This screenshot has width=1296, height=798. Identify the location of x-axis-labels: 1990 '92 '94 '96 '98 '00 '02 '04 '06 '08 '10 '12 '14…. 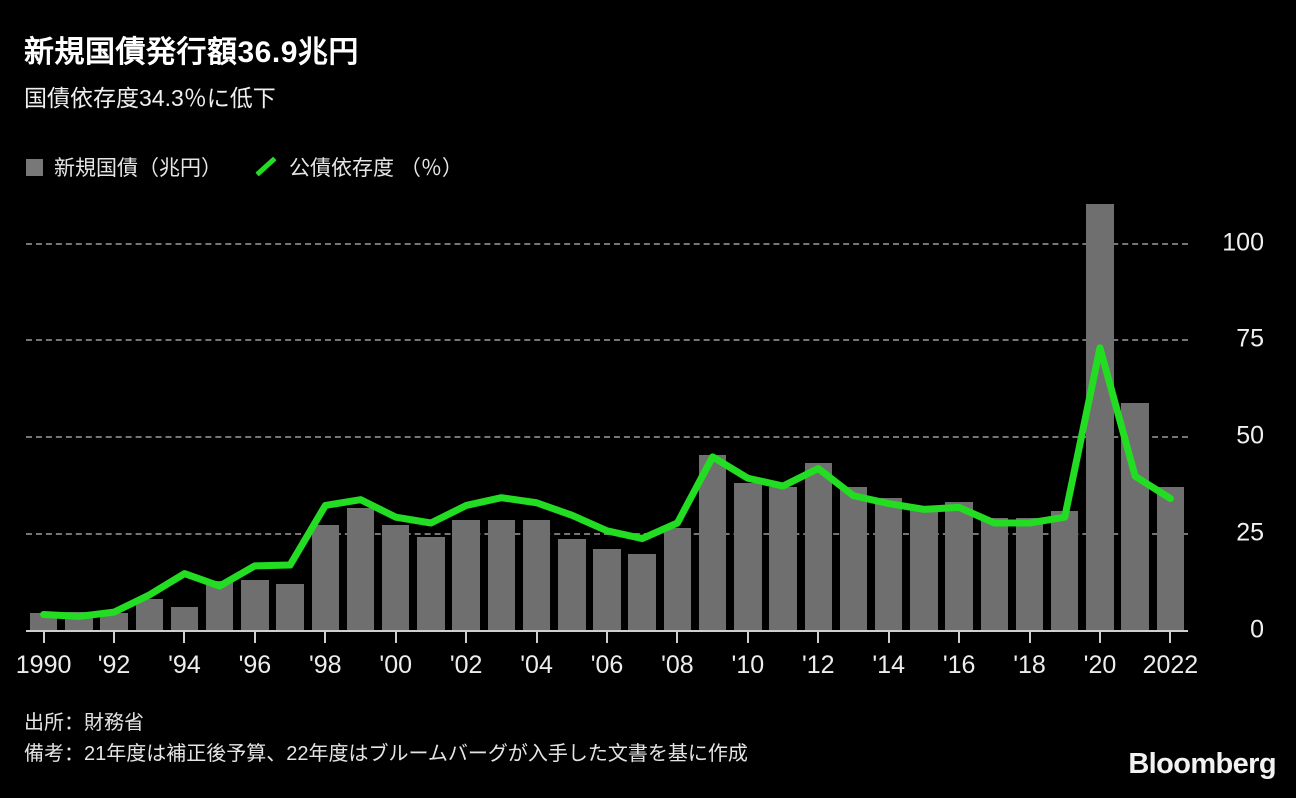
(648, 671).